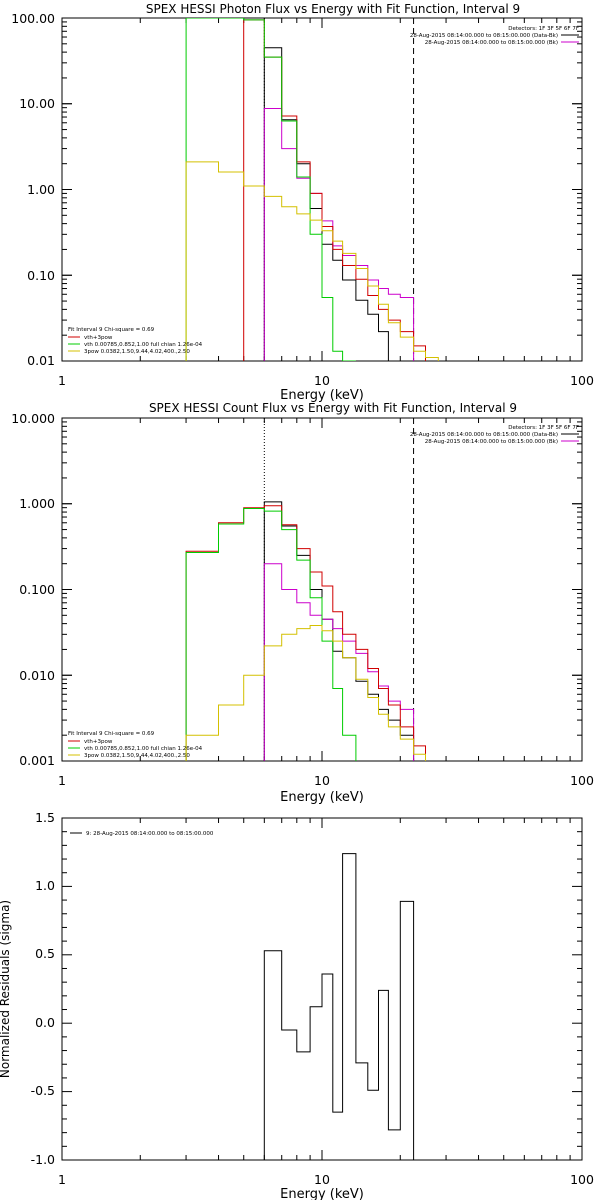 This screenshot has height=1200, width=600. What do you see at coordinates (45, 953) in the screenshot?
I see `residual-y-tick-label: 0.5` at bounding box center [45, 953].